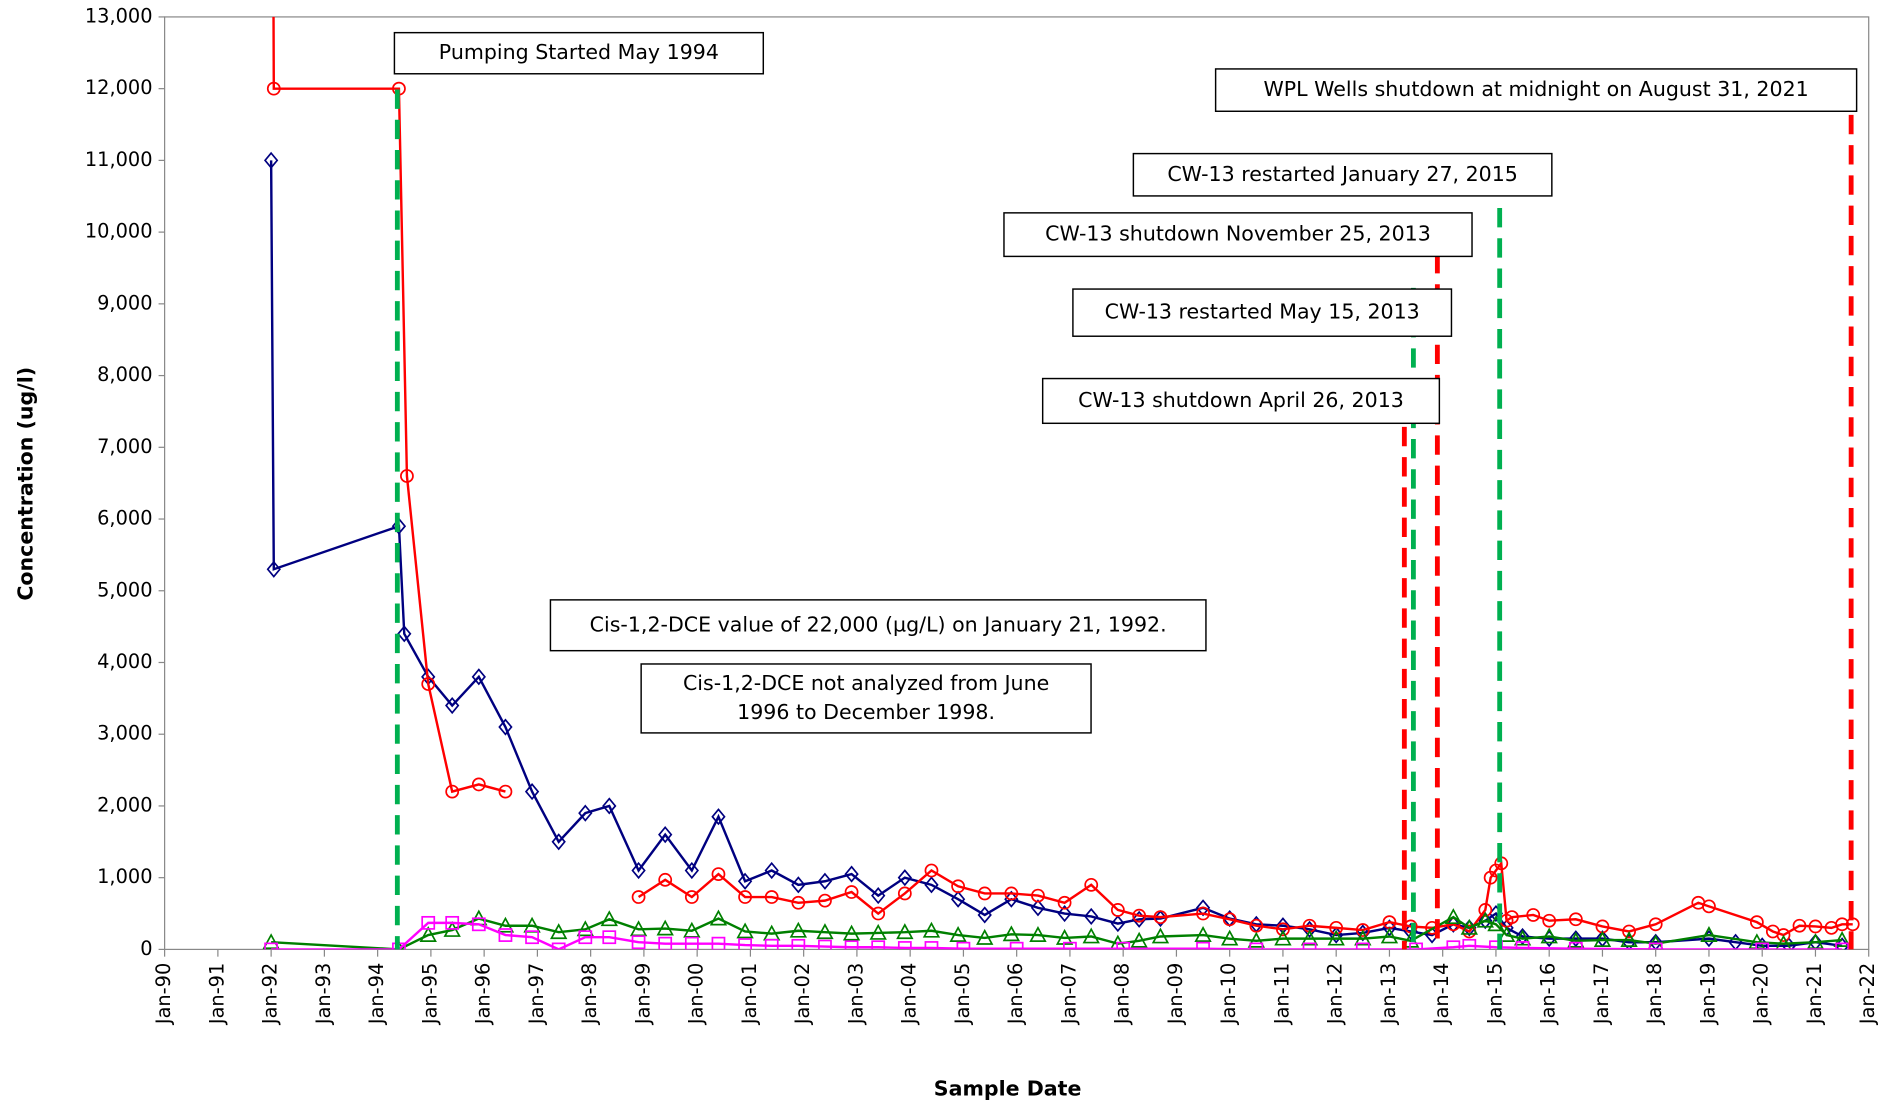  What do you see at coordinates (124, 733) in the screenshot?
I see `y-tick-label: 3,000` at bounding box center [124, 733].